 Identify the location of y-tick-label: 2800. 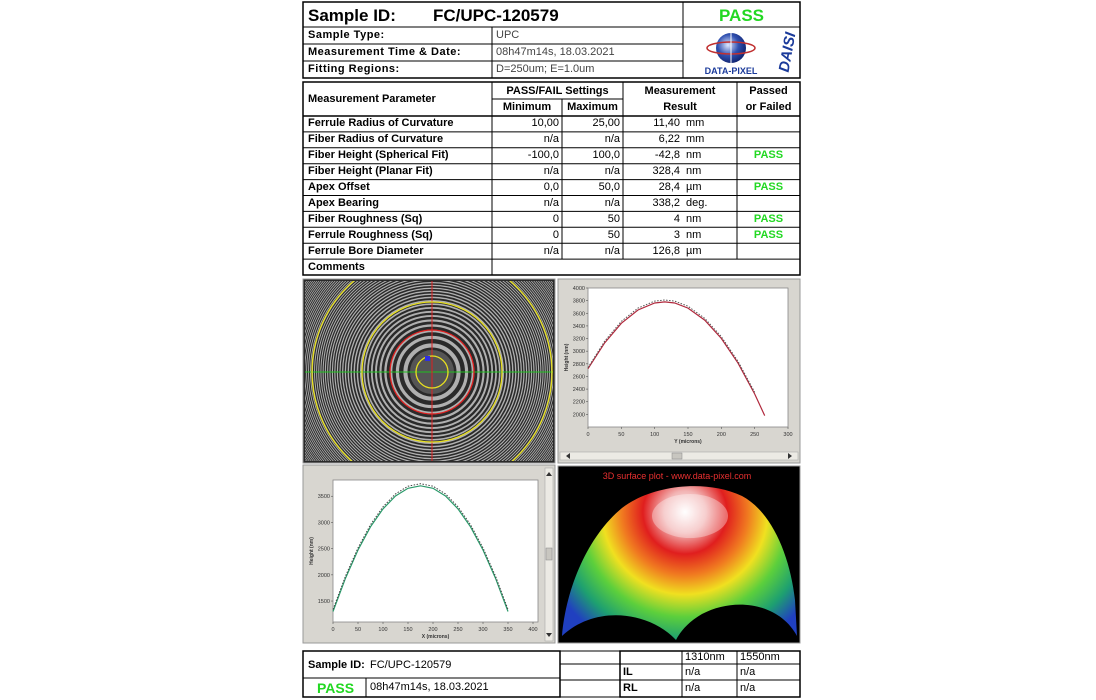
(579, 365).